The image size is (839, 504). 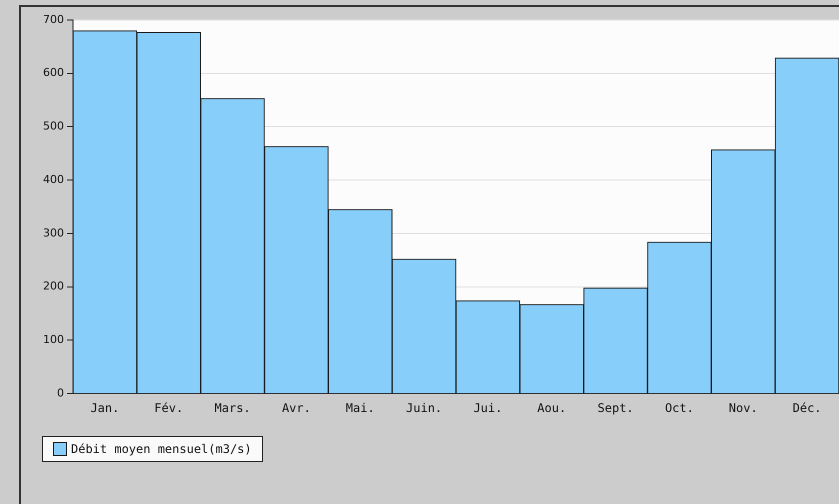 What do you see at coordinates (616, 407) in the screenshot?
I see `x-tick-label: Sept.` at bounding box center [616, 407].